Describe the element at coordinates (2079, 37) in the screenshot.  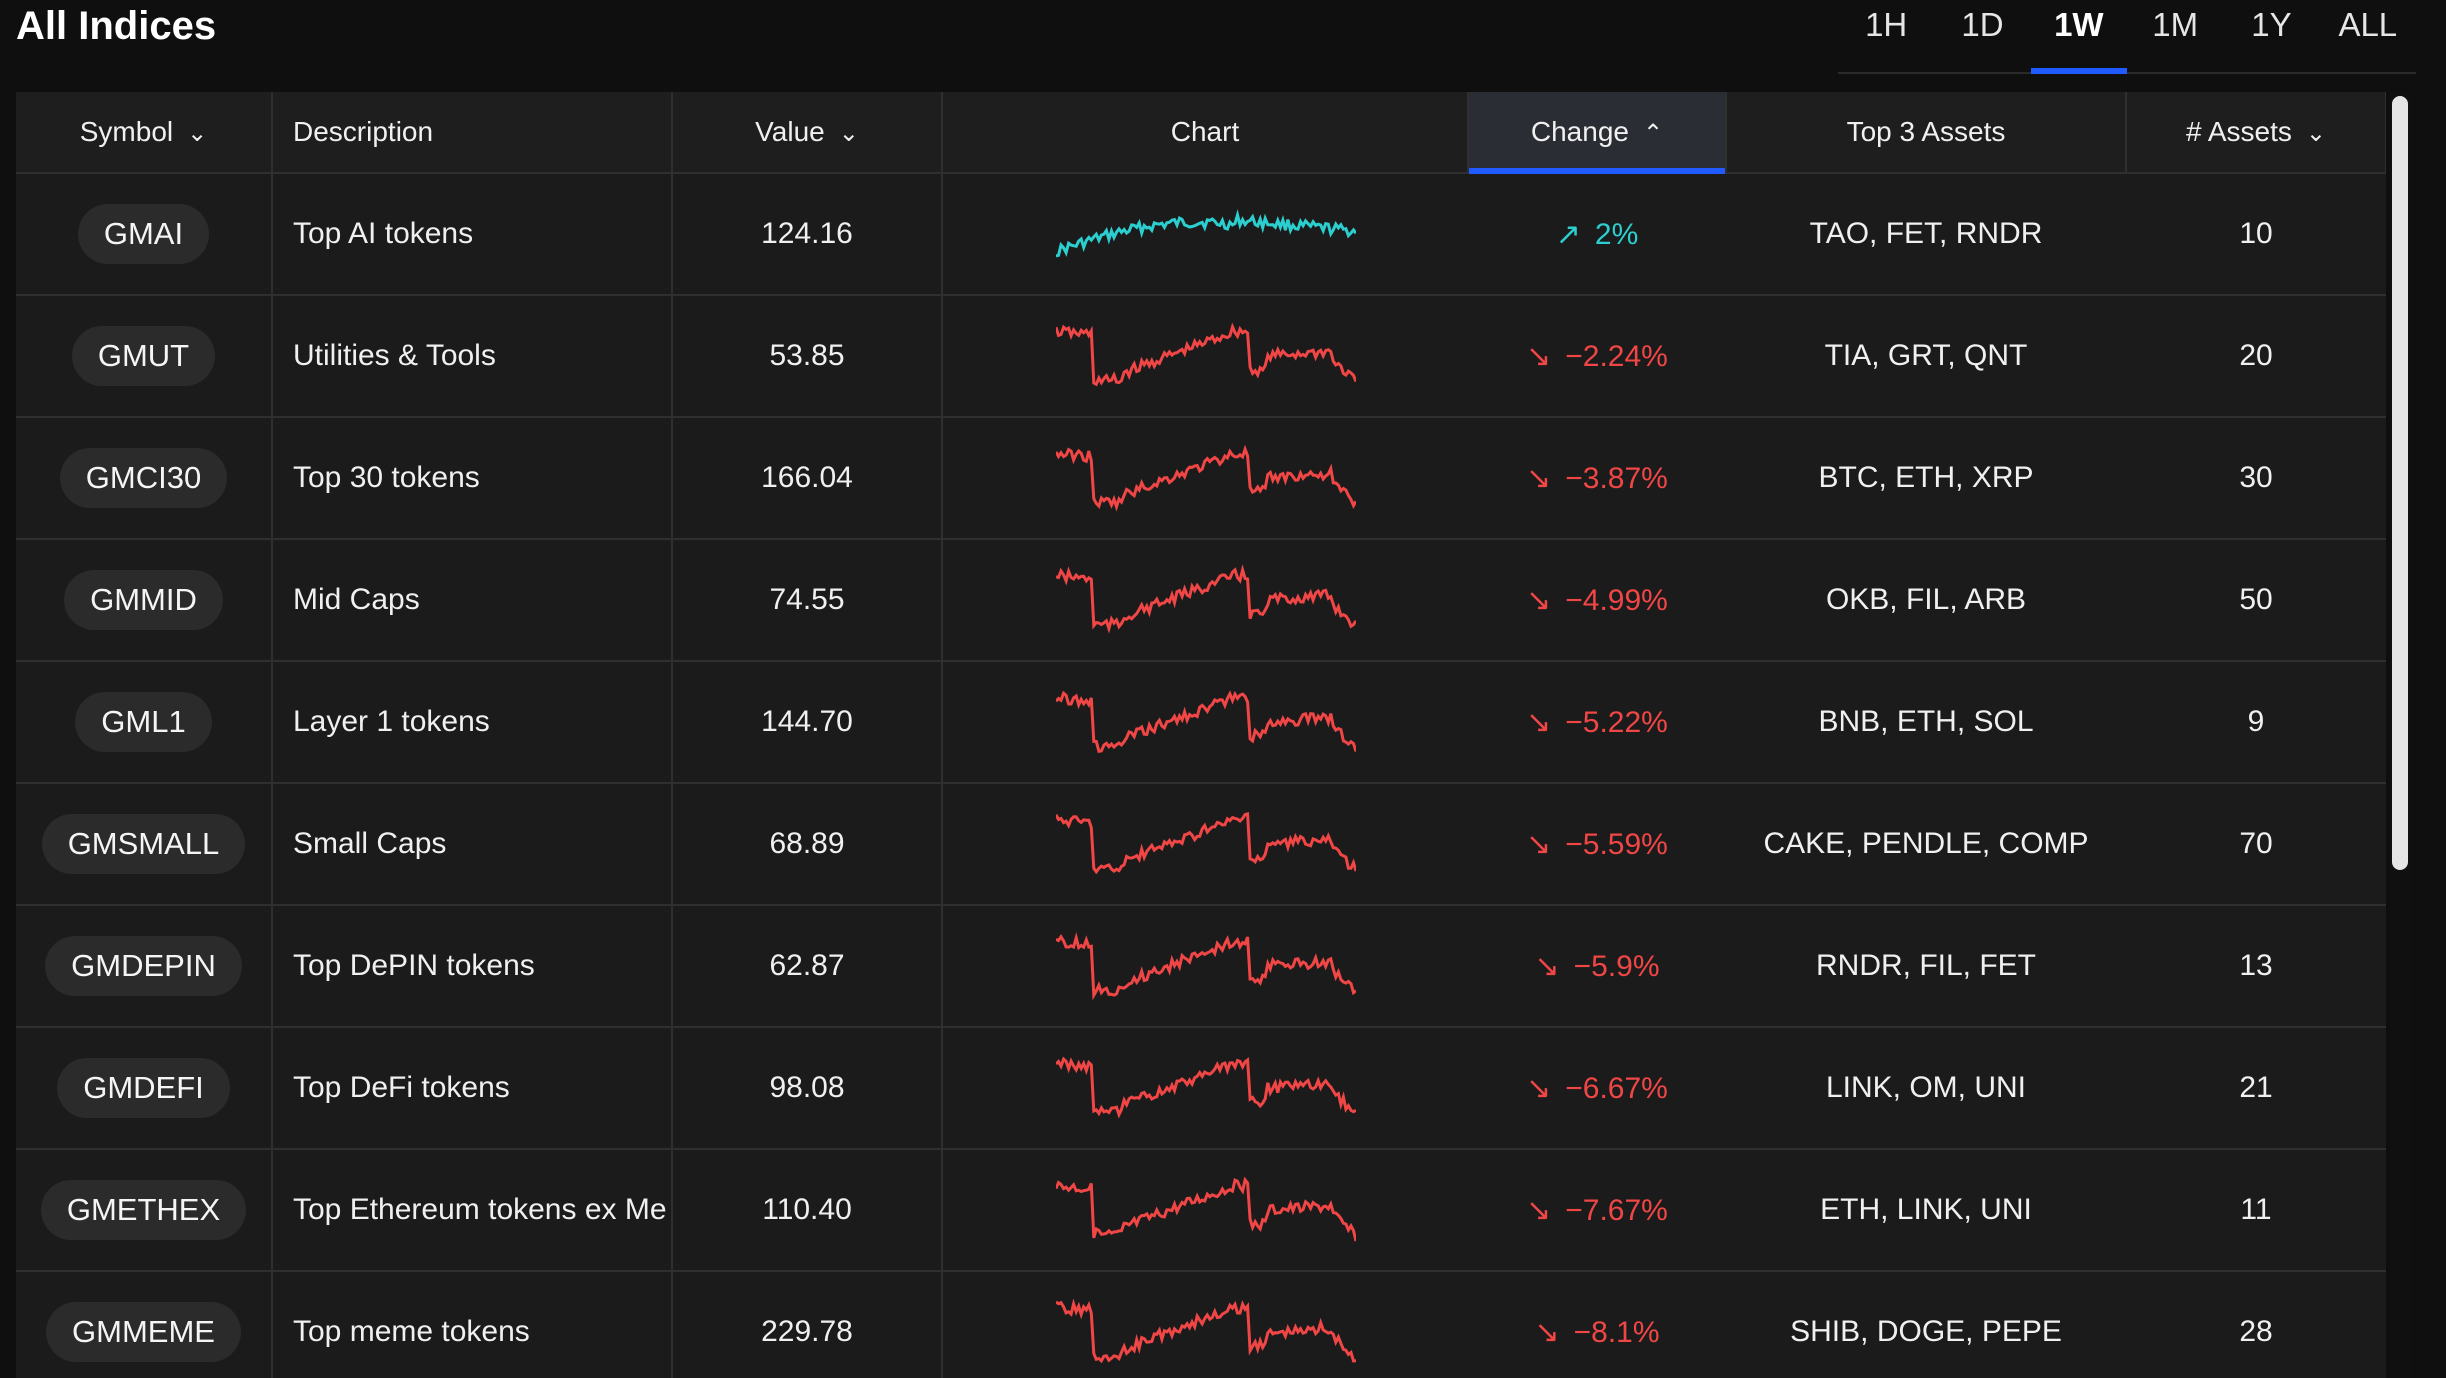
I see `range-tab-1w: 1W` at that location.